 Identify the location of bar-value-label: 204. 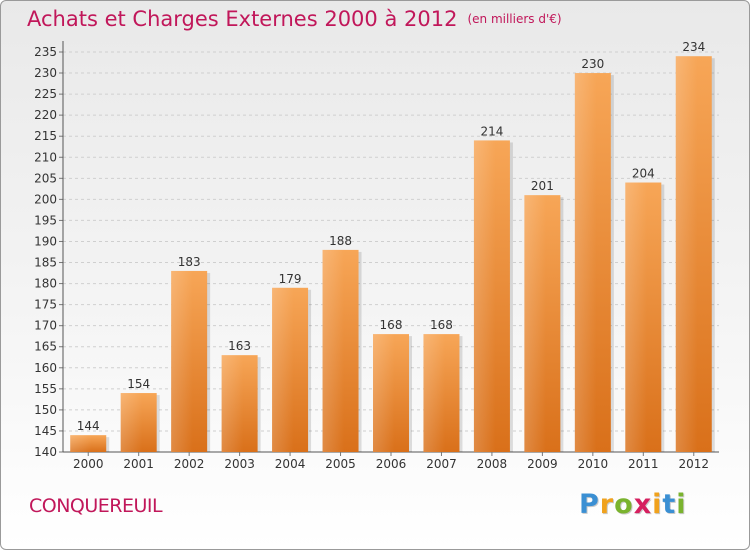
(643, 174).